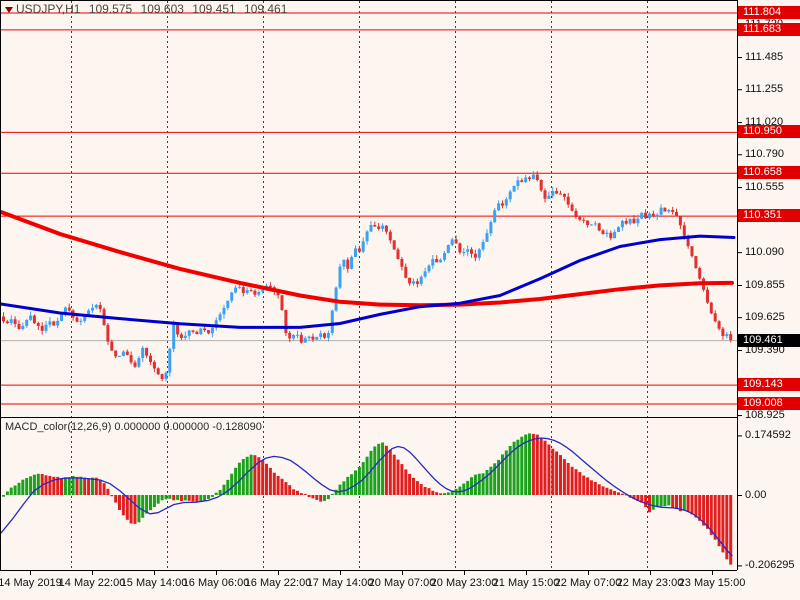 This screenshot has height=600, width=800. I want to click on price-tick-label: 110.555, so click(764, 187).